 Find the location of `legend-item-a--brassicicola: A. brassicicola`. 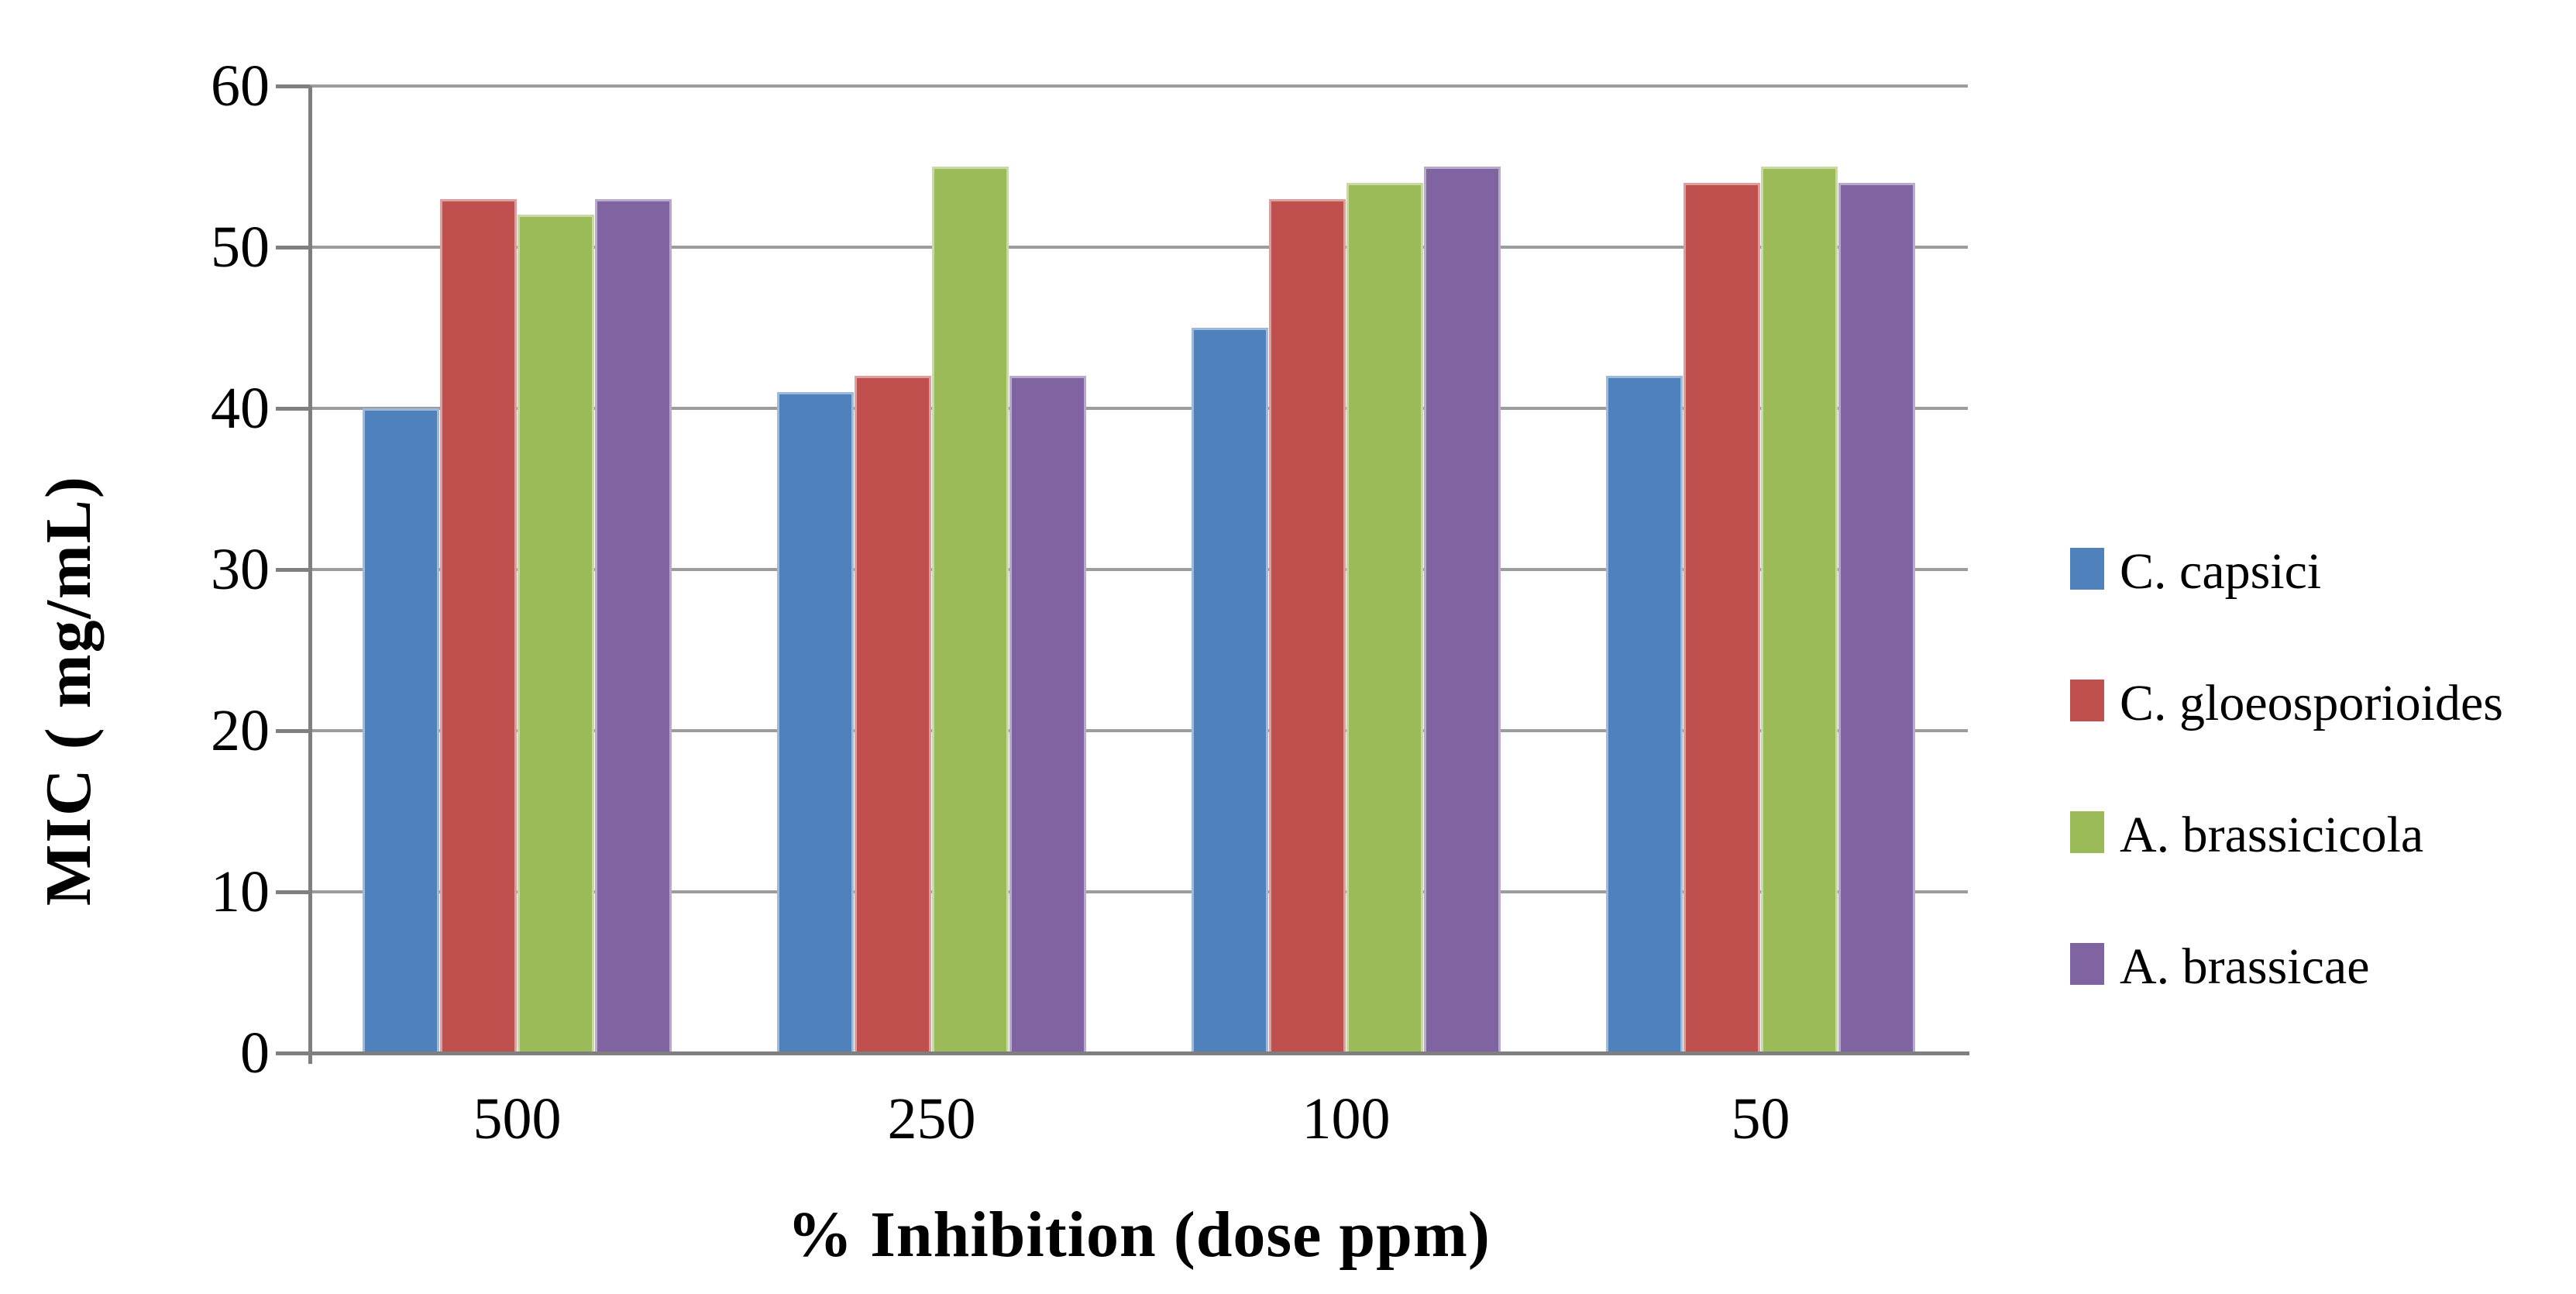

legend-item-a--brassicicola: A. brassicicola is located at coordinates (2246, 849).